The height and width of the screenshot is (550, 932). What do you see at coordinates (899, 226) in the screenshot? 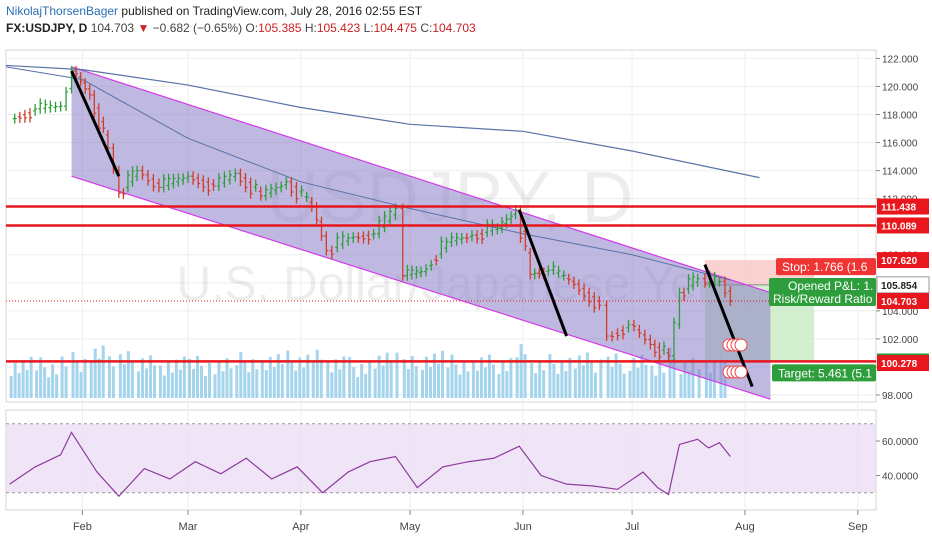
I see `level-label: 110.089` at bounding box center [899, 226].